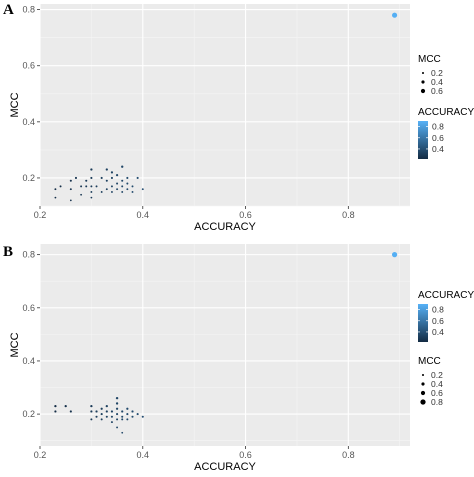  Describe the element at coordinates (437, 82) in the screenshot. I see `legend-label: 0.4` at that location.